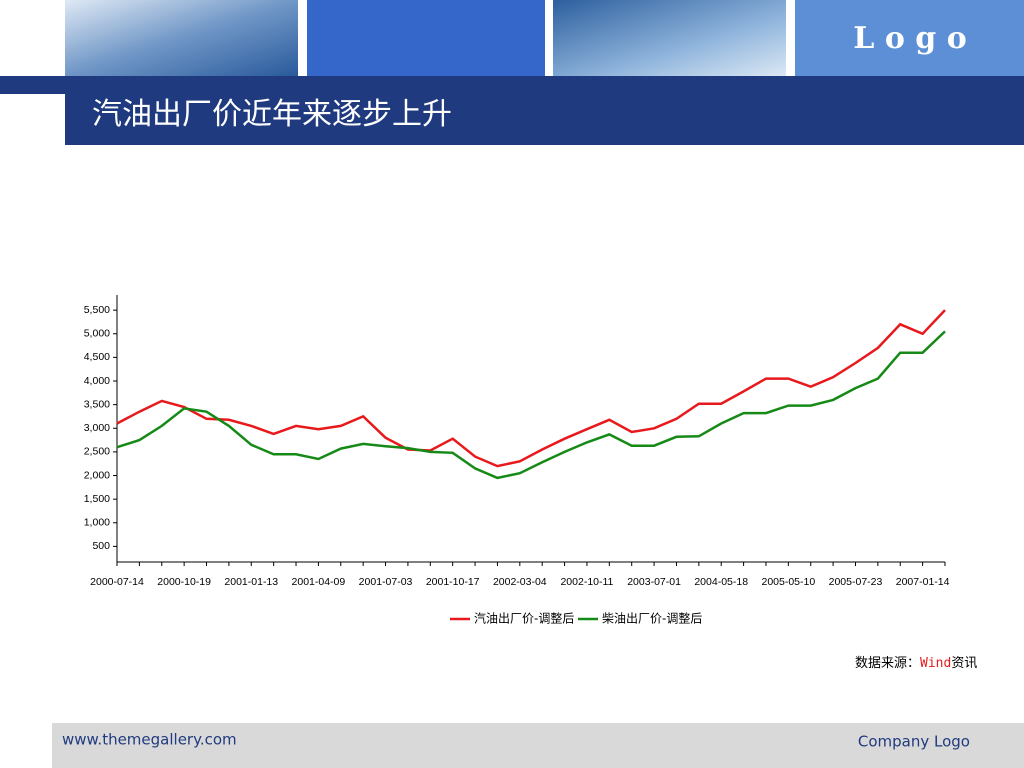 The height and width of the screenshot is (768, 1024). Describe the element at coordinates (914, 742) in the screenshot. I see `footer-logo: Company Logo` at that location.